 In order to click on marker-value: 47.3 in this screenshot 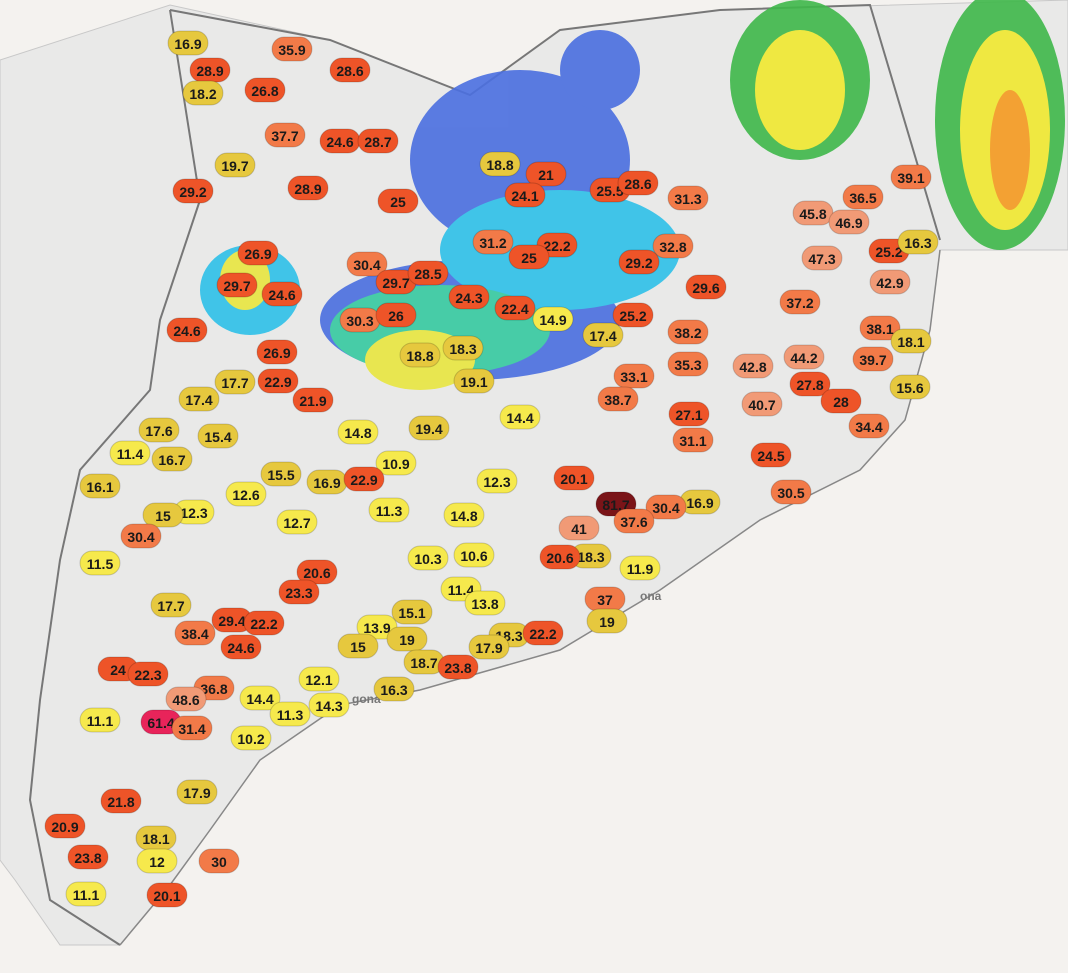, I will do `click(821, 259)`.